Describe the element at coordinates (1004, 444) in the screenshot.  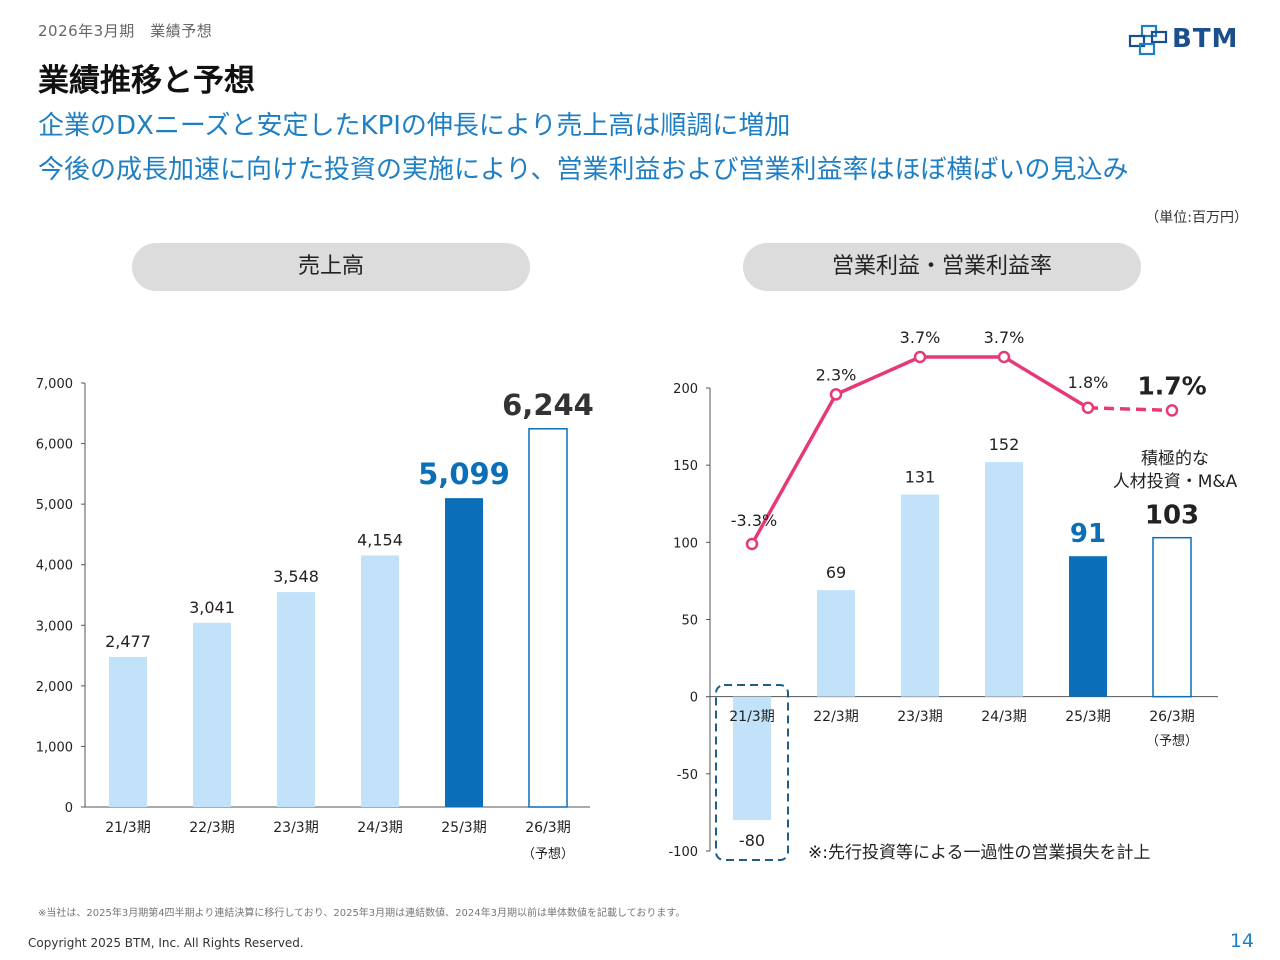
I see `data-label: 152` at that location.